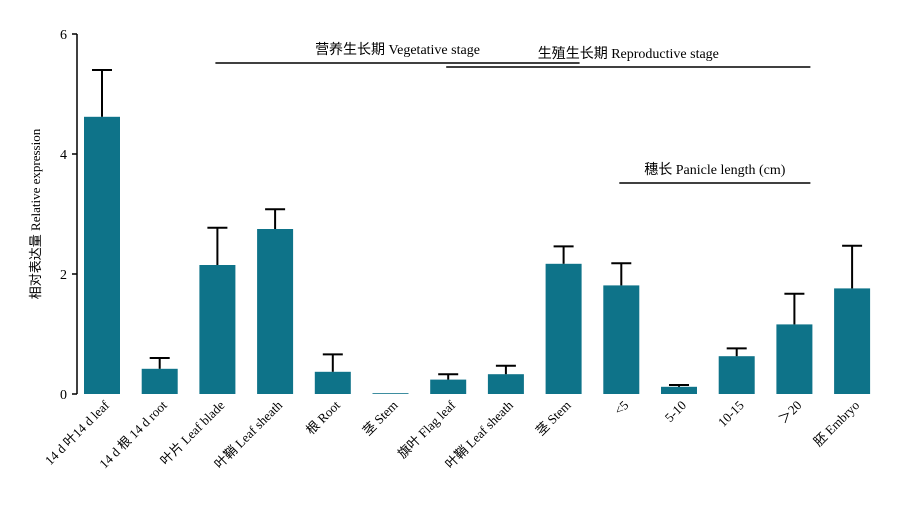  What do you see at coordinates (63, 155) in the screenshot?
I see `y-tick-label: 4` at bounding box center [63, 155].